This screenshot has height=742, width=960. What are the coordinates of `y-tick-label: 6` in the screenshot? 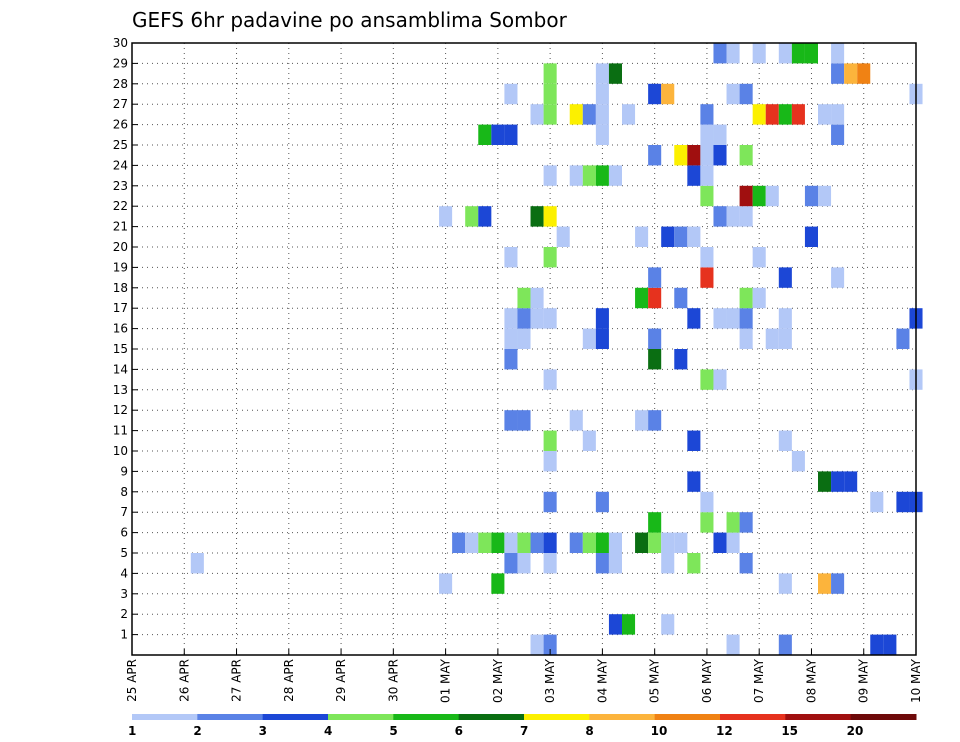 It's located at (124, 533).